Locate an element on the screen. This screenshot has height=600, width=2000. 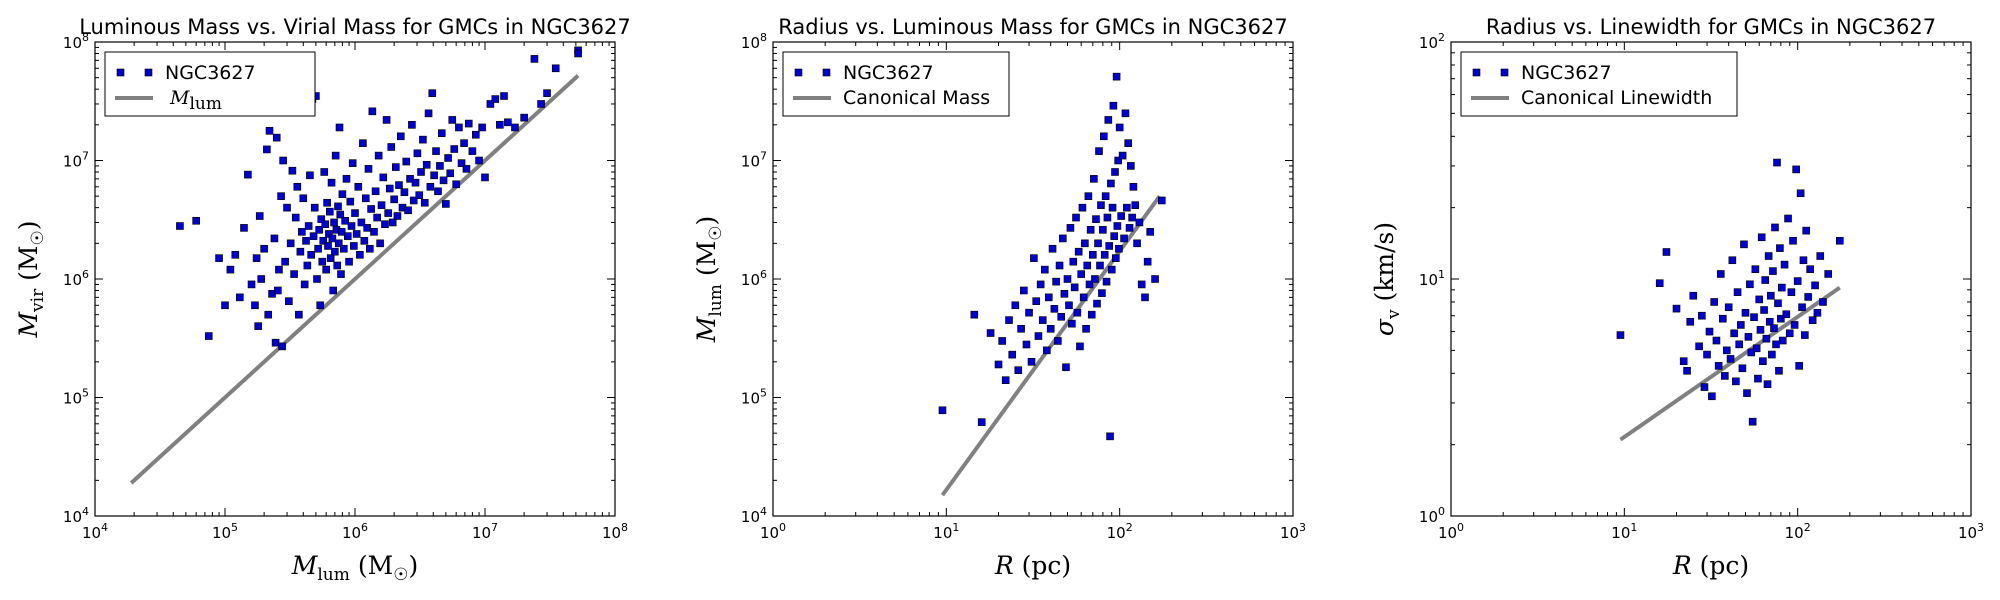
tick-exponent: 3 is located at coordinates (1302, 527).